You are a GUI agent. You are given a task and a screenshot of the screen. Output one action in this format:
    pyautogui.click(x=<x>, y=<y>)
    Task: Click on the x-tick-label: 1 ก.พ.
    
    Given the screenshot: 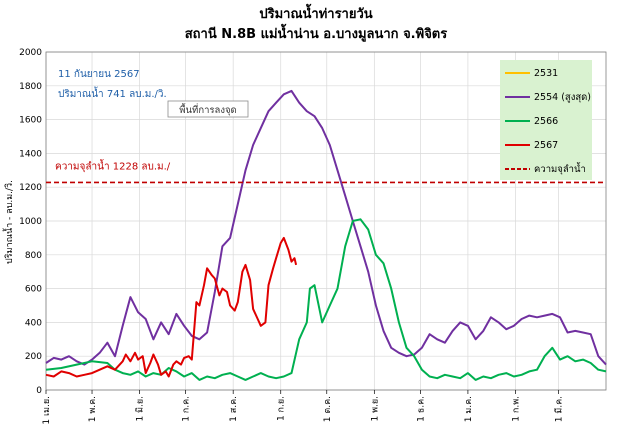 What is the action you would take?
    pyautogui.click(x=516, y=409)
    